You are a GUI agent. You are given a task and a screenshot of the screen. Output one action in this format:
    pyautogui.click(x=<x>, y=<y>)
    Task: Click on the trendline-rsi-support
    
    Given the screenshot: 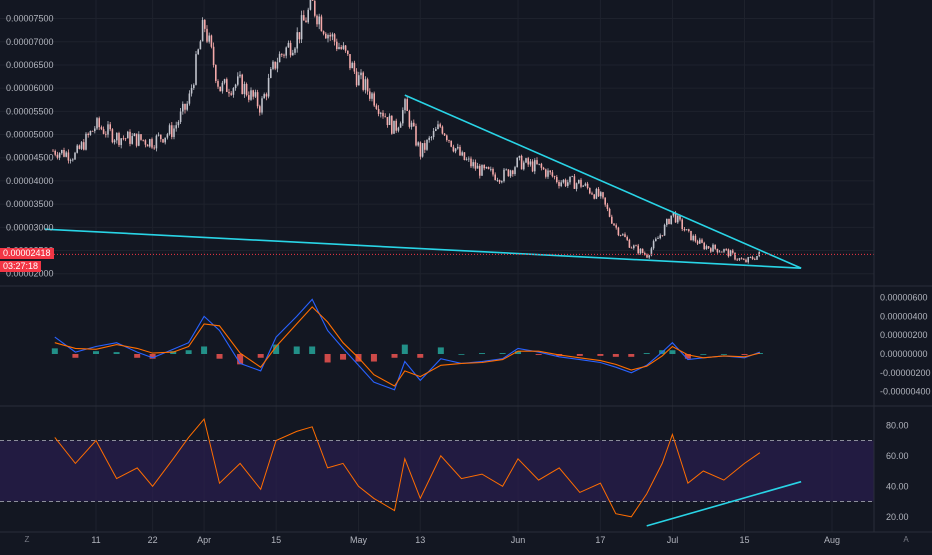 What is the action you would take?
    pyautogui.click(x=724, y=503)
    